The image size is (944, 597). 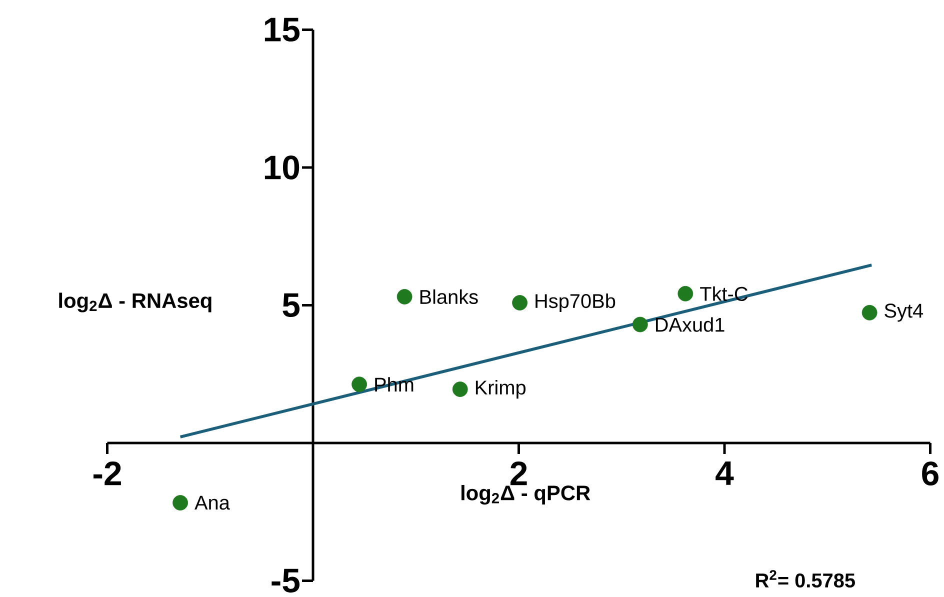 What do you see at coordinates (904, 313) in the screenshot?
I see `annotation: Syt4` at bounding box center [904, 313].